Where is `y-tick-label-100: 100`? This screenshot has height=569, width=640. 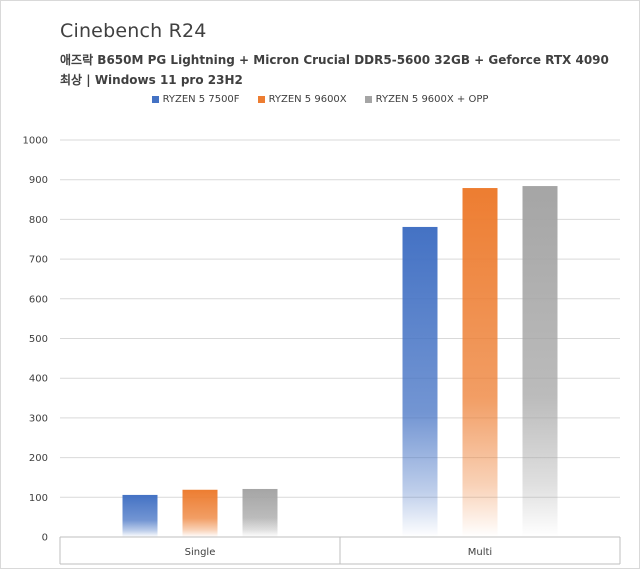
y-tick-label-100: 100 is located at coordinates (38, 498).